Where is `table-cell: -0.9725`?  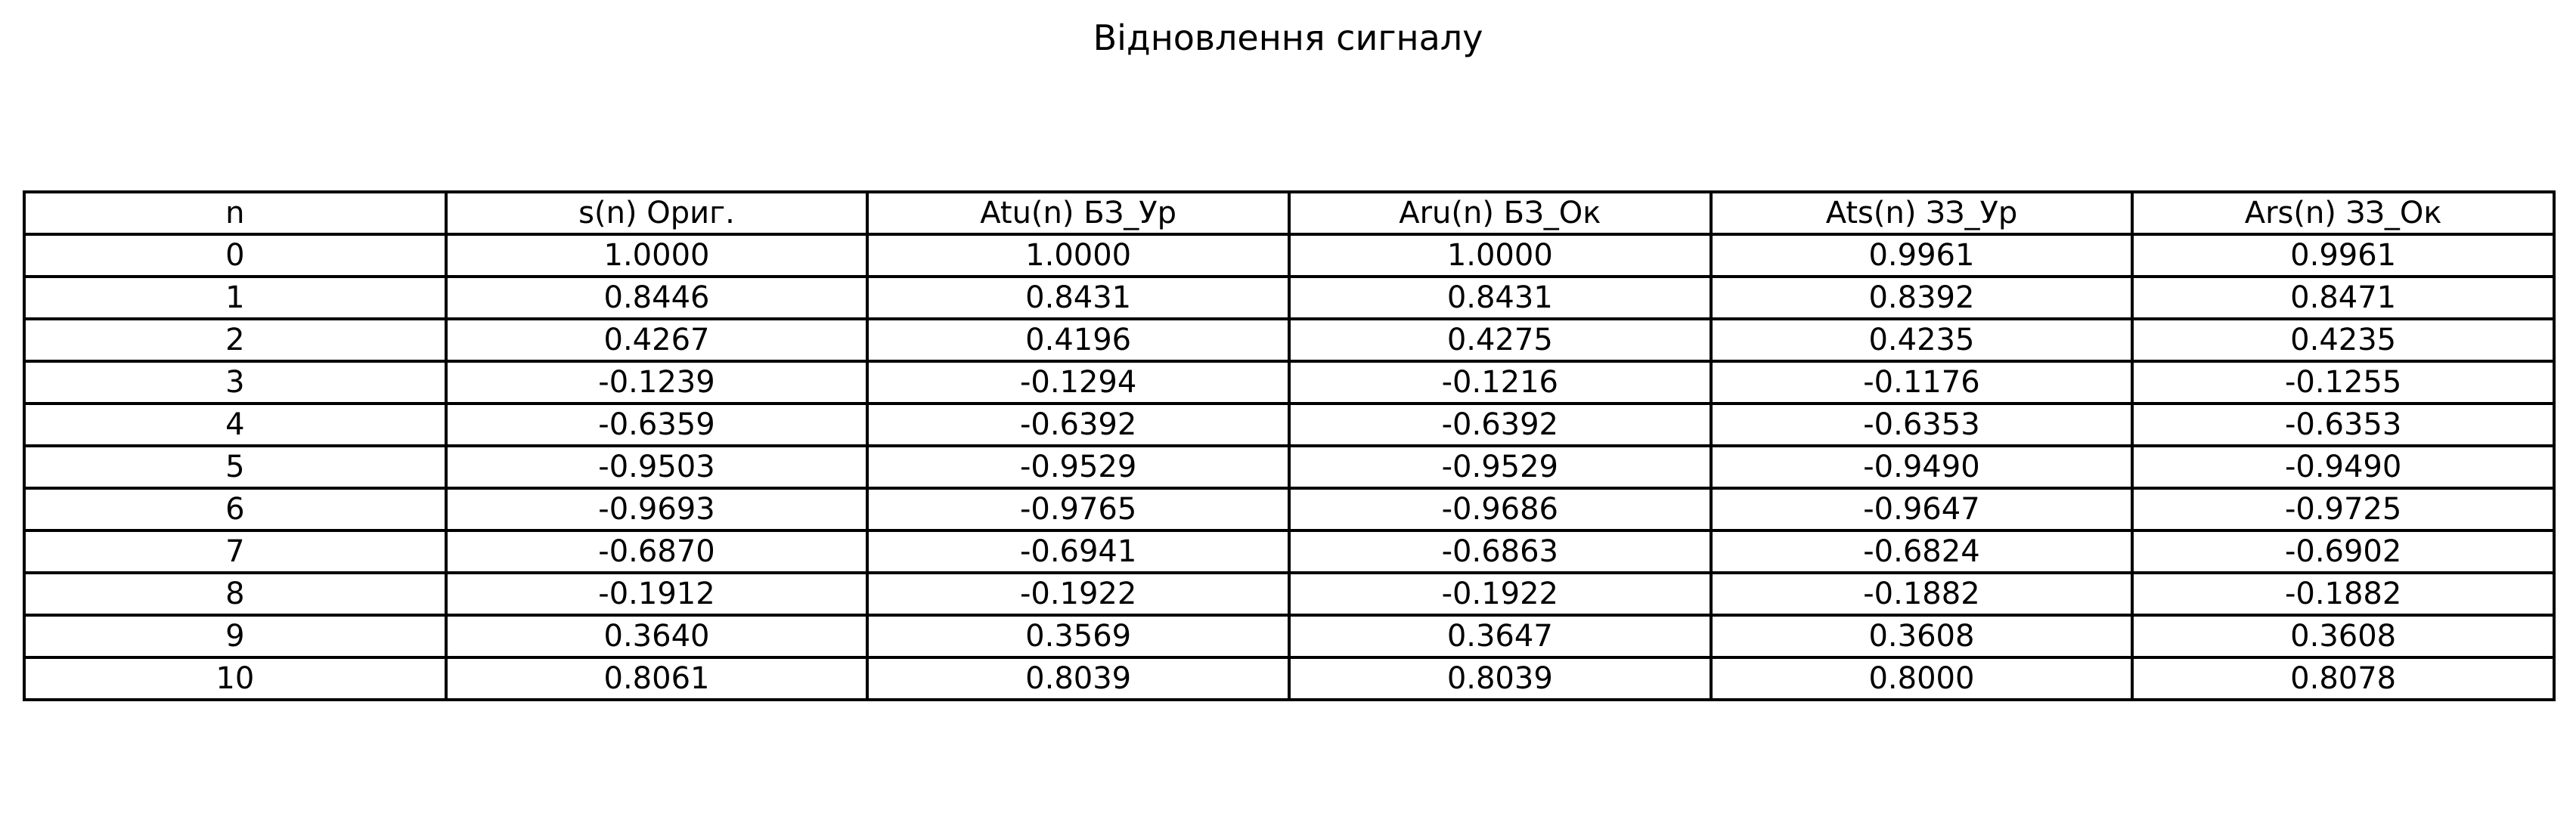 table-cell: -0.9725 is located at coordinates (2343, 509).